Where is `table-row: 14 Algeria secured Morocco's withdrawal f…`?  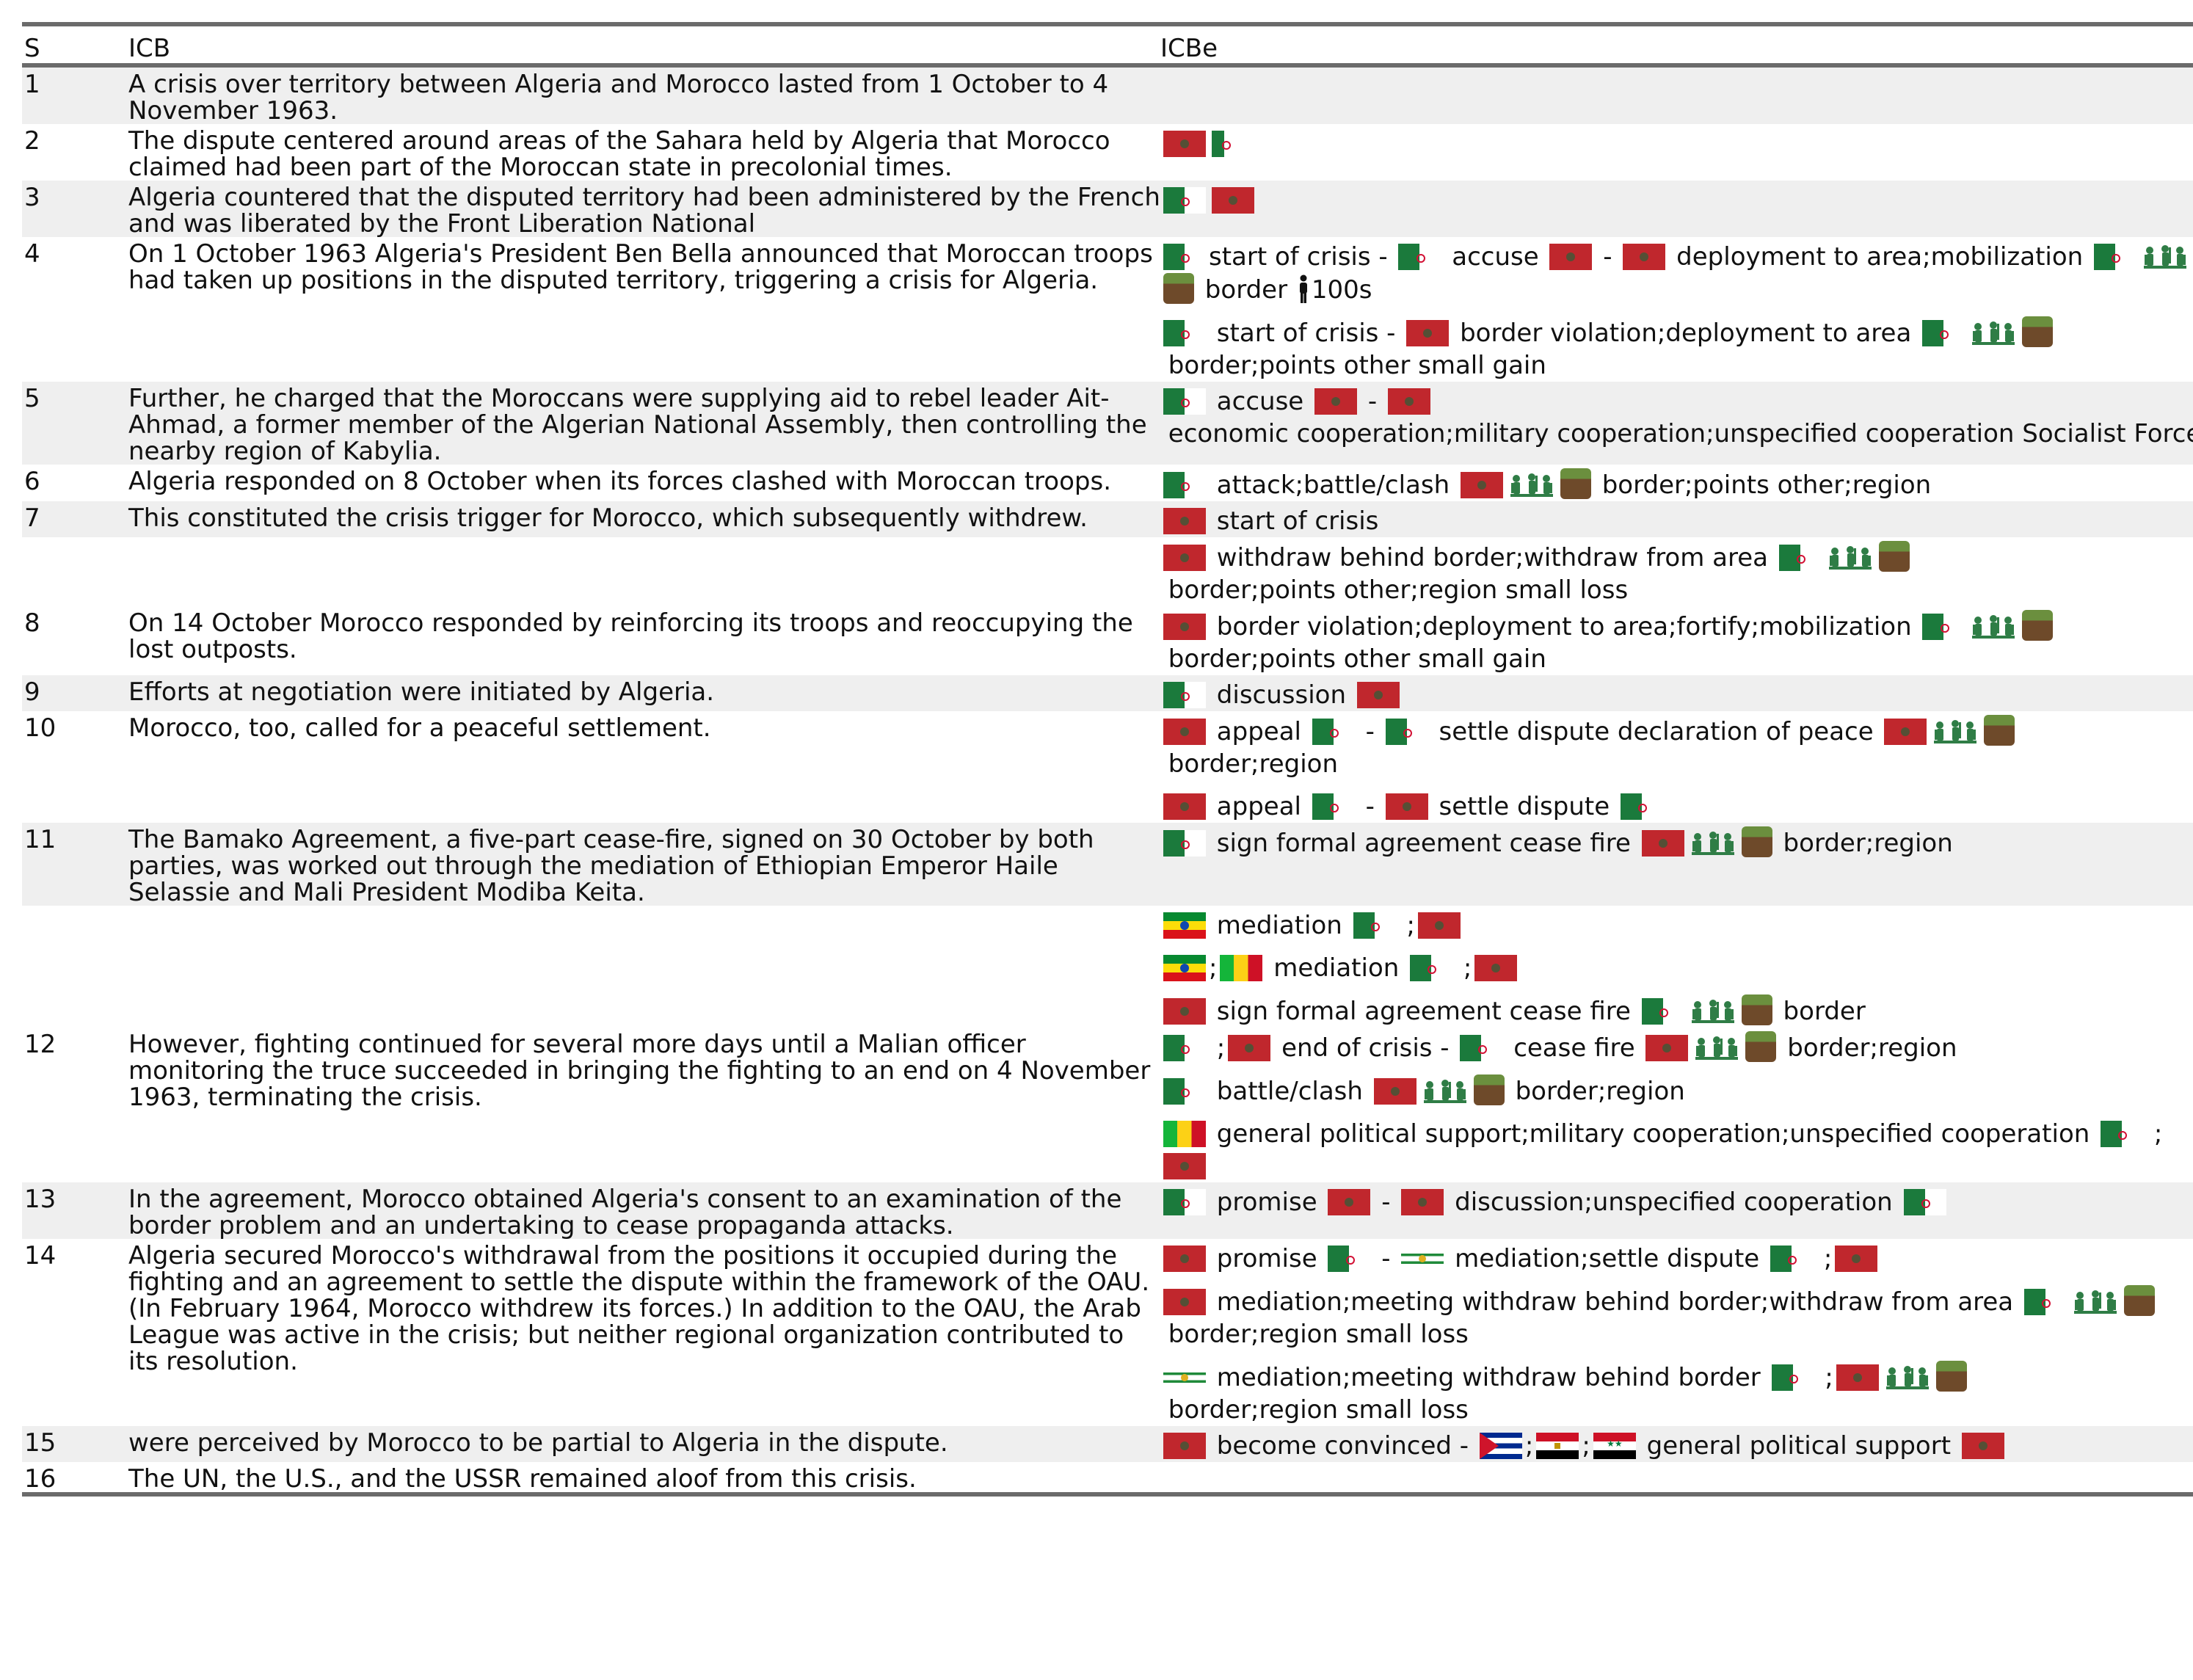
table-row: 14 Algeria secured Morocco's withdrawal f… is located at coordinates (1107, 1332).